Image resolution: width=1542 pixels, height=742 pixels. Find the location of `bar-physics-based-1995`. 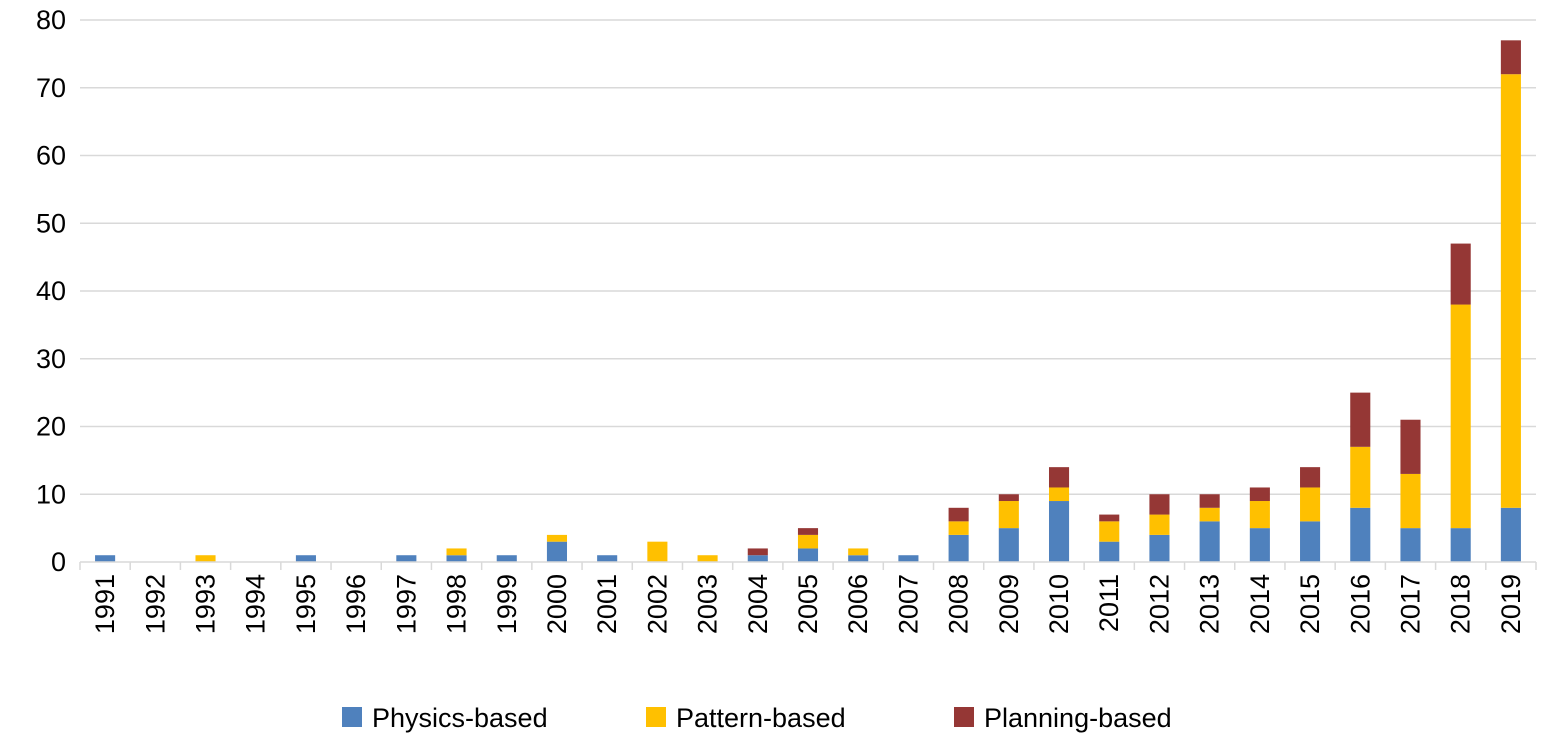

bar-physics-based-1995 is located at coordinates (305, 558).